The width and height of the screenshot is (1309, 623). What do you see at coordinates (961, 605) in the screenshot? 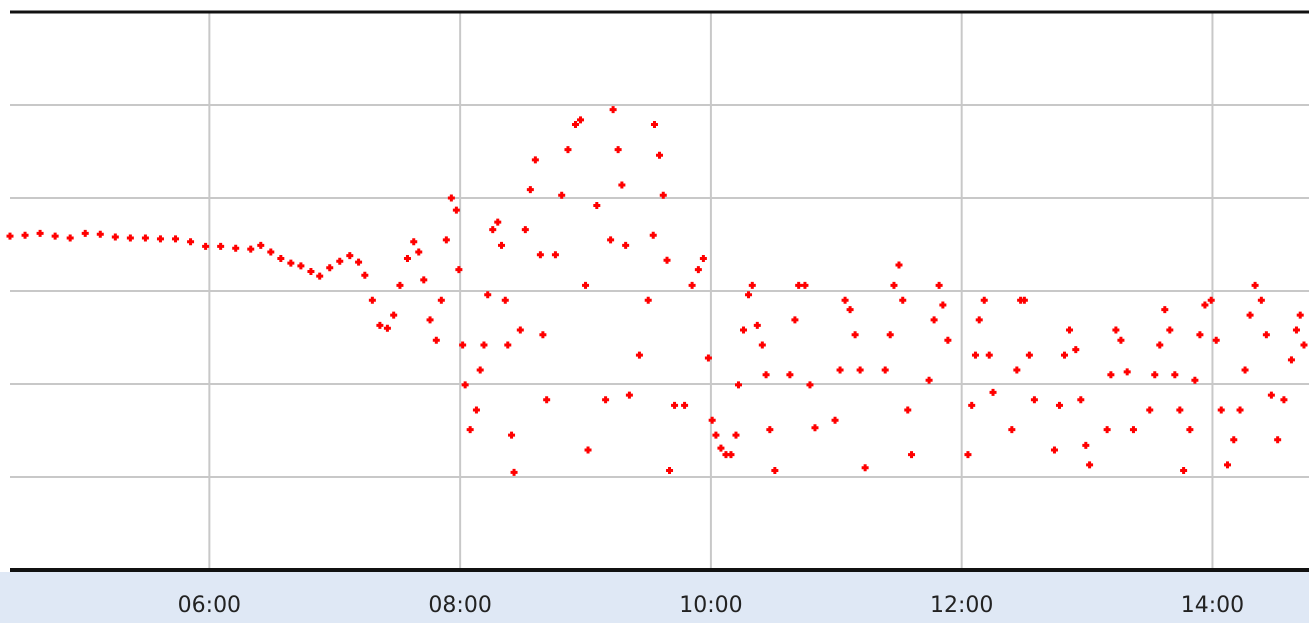
I see `x-tick-label: 12:00` at bounding box center [961, 605].